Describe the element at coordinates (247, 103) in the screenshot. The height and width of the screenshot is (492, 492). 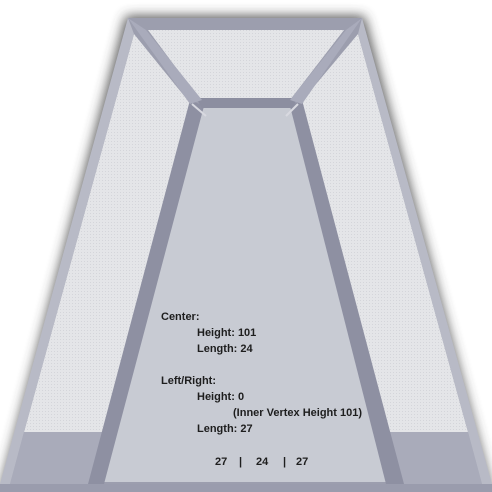
I see `far-top-edge` at that location.